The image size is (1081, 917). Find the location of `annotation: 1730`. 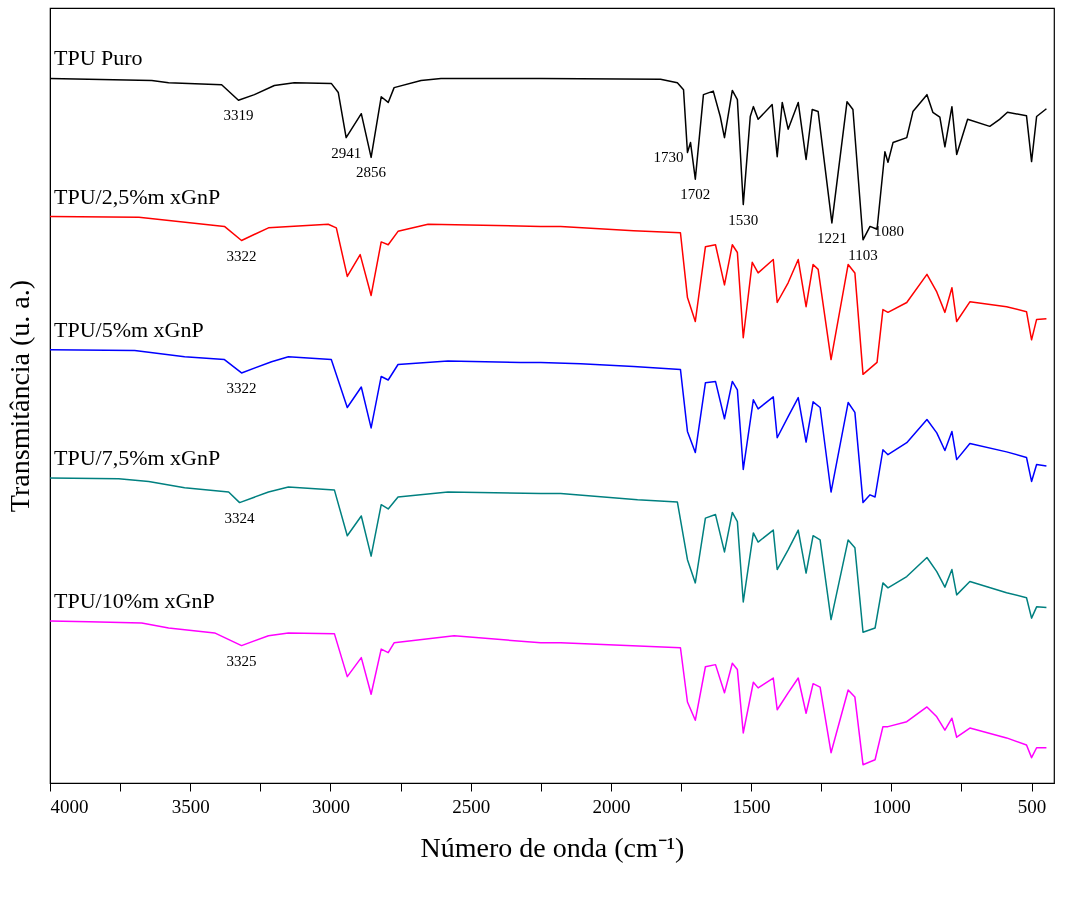

annotation: 1730 is located at coordinates (668, 157).